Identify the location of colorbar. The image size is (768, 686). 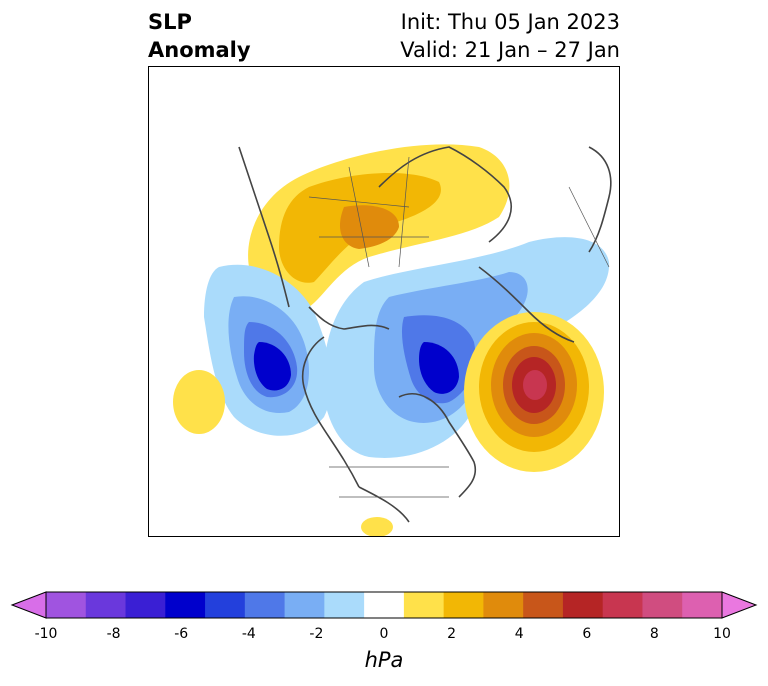
(384, 605).